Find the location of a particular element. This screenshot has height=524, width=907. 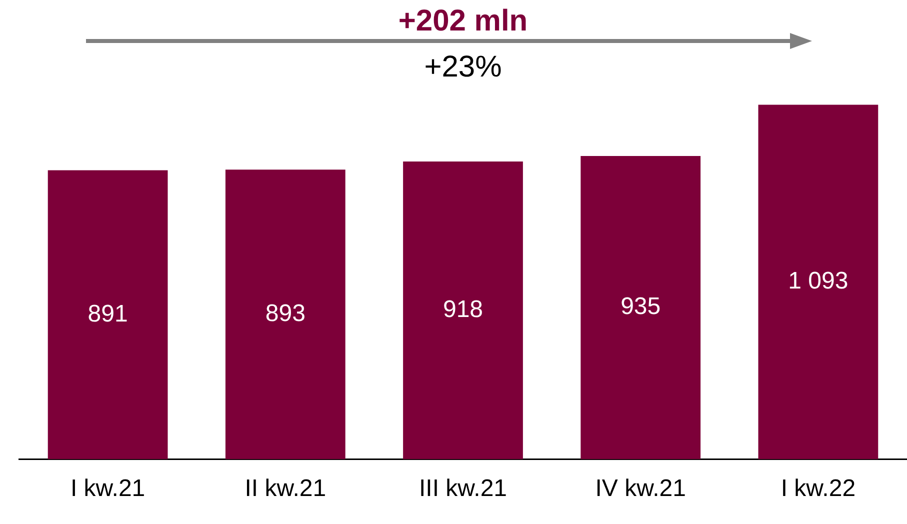

text: +23% is located at coordinates (463, 67).